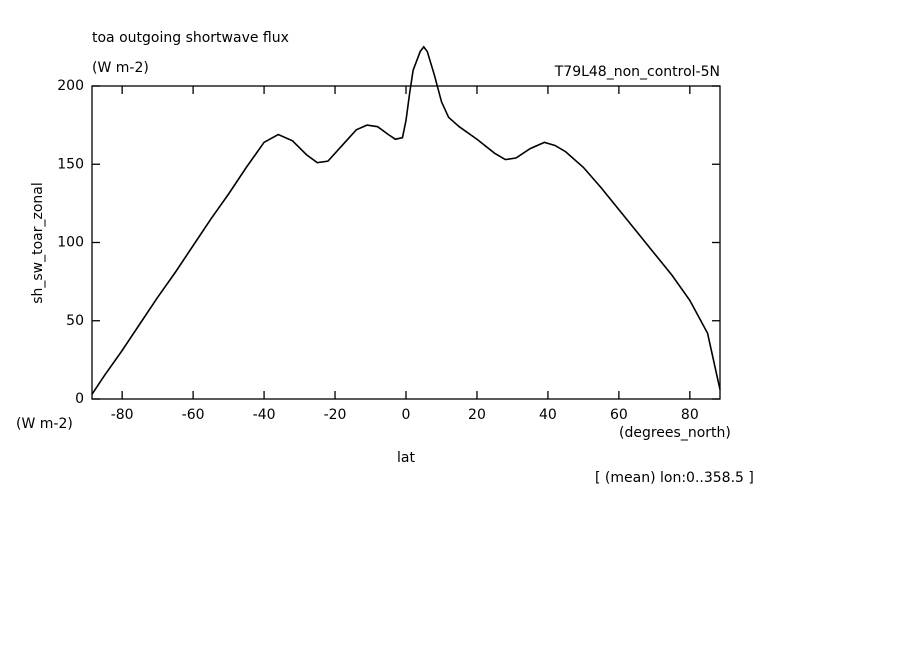 The image size is (904, 654). I want to click on y-tick-label: 50, so click(75, 321).